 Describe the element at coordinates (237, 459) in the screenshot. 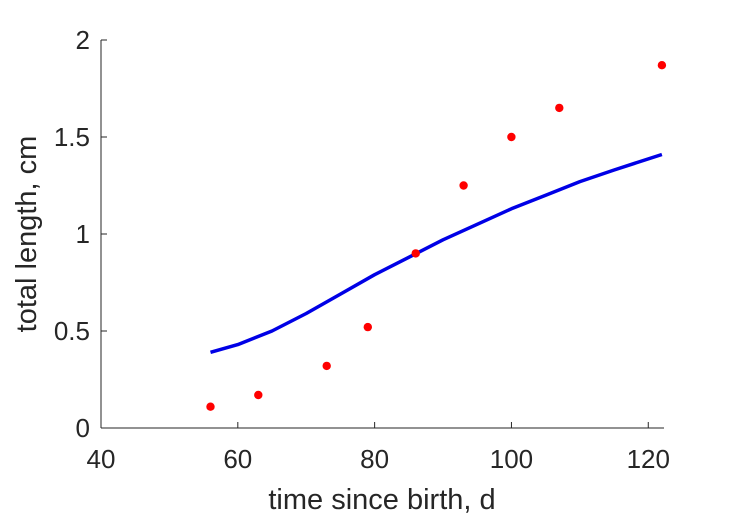

I see `x-tick-label: 60` at that location.